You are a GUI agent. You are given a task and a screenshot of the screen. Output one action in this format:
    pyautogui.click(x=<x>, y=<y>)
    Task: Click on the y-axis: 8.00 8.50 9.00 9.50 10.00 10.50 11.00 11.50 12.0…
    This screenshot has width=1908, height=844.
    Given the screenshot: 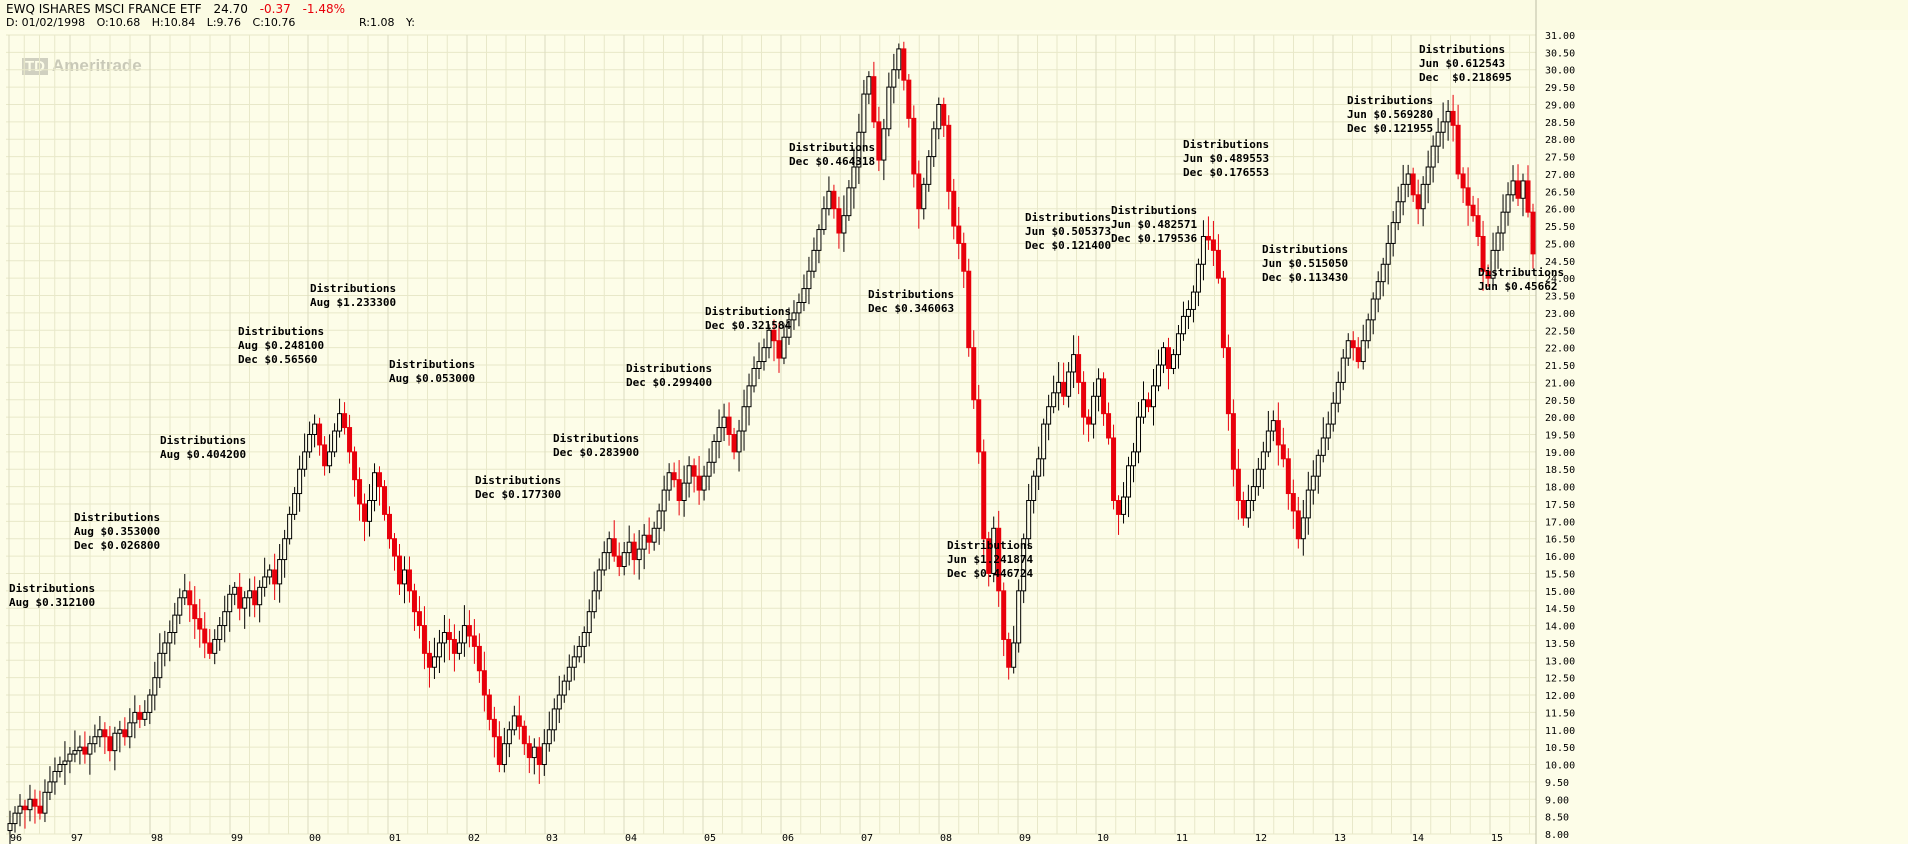 What is the action you would take?
    pyautogui.click(x=1560, y=436)
    